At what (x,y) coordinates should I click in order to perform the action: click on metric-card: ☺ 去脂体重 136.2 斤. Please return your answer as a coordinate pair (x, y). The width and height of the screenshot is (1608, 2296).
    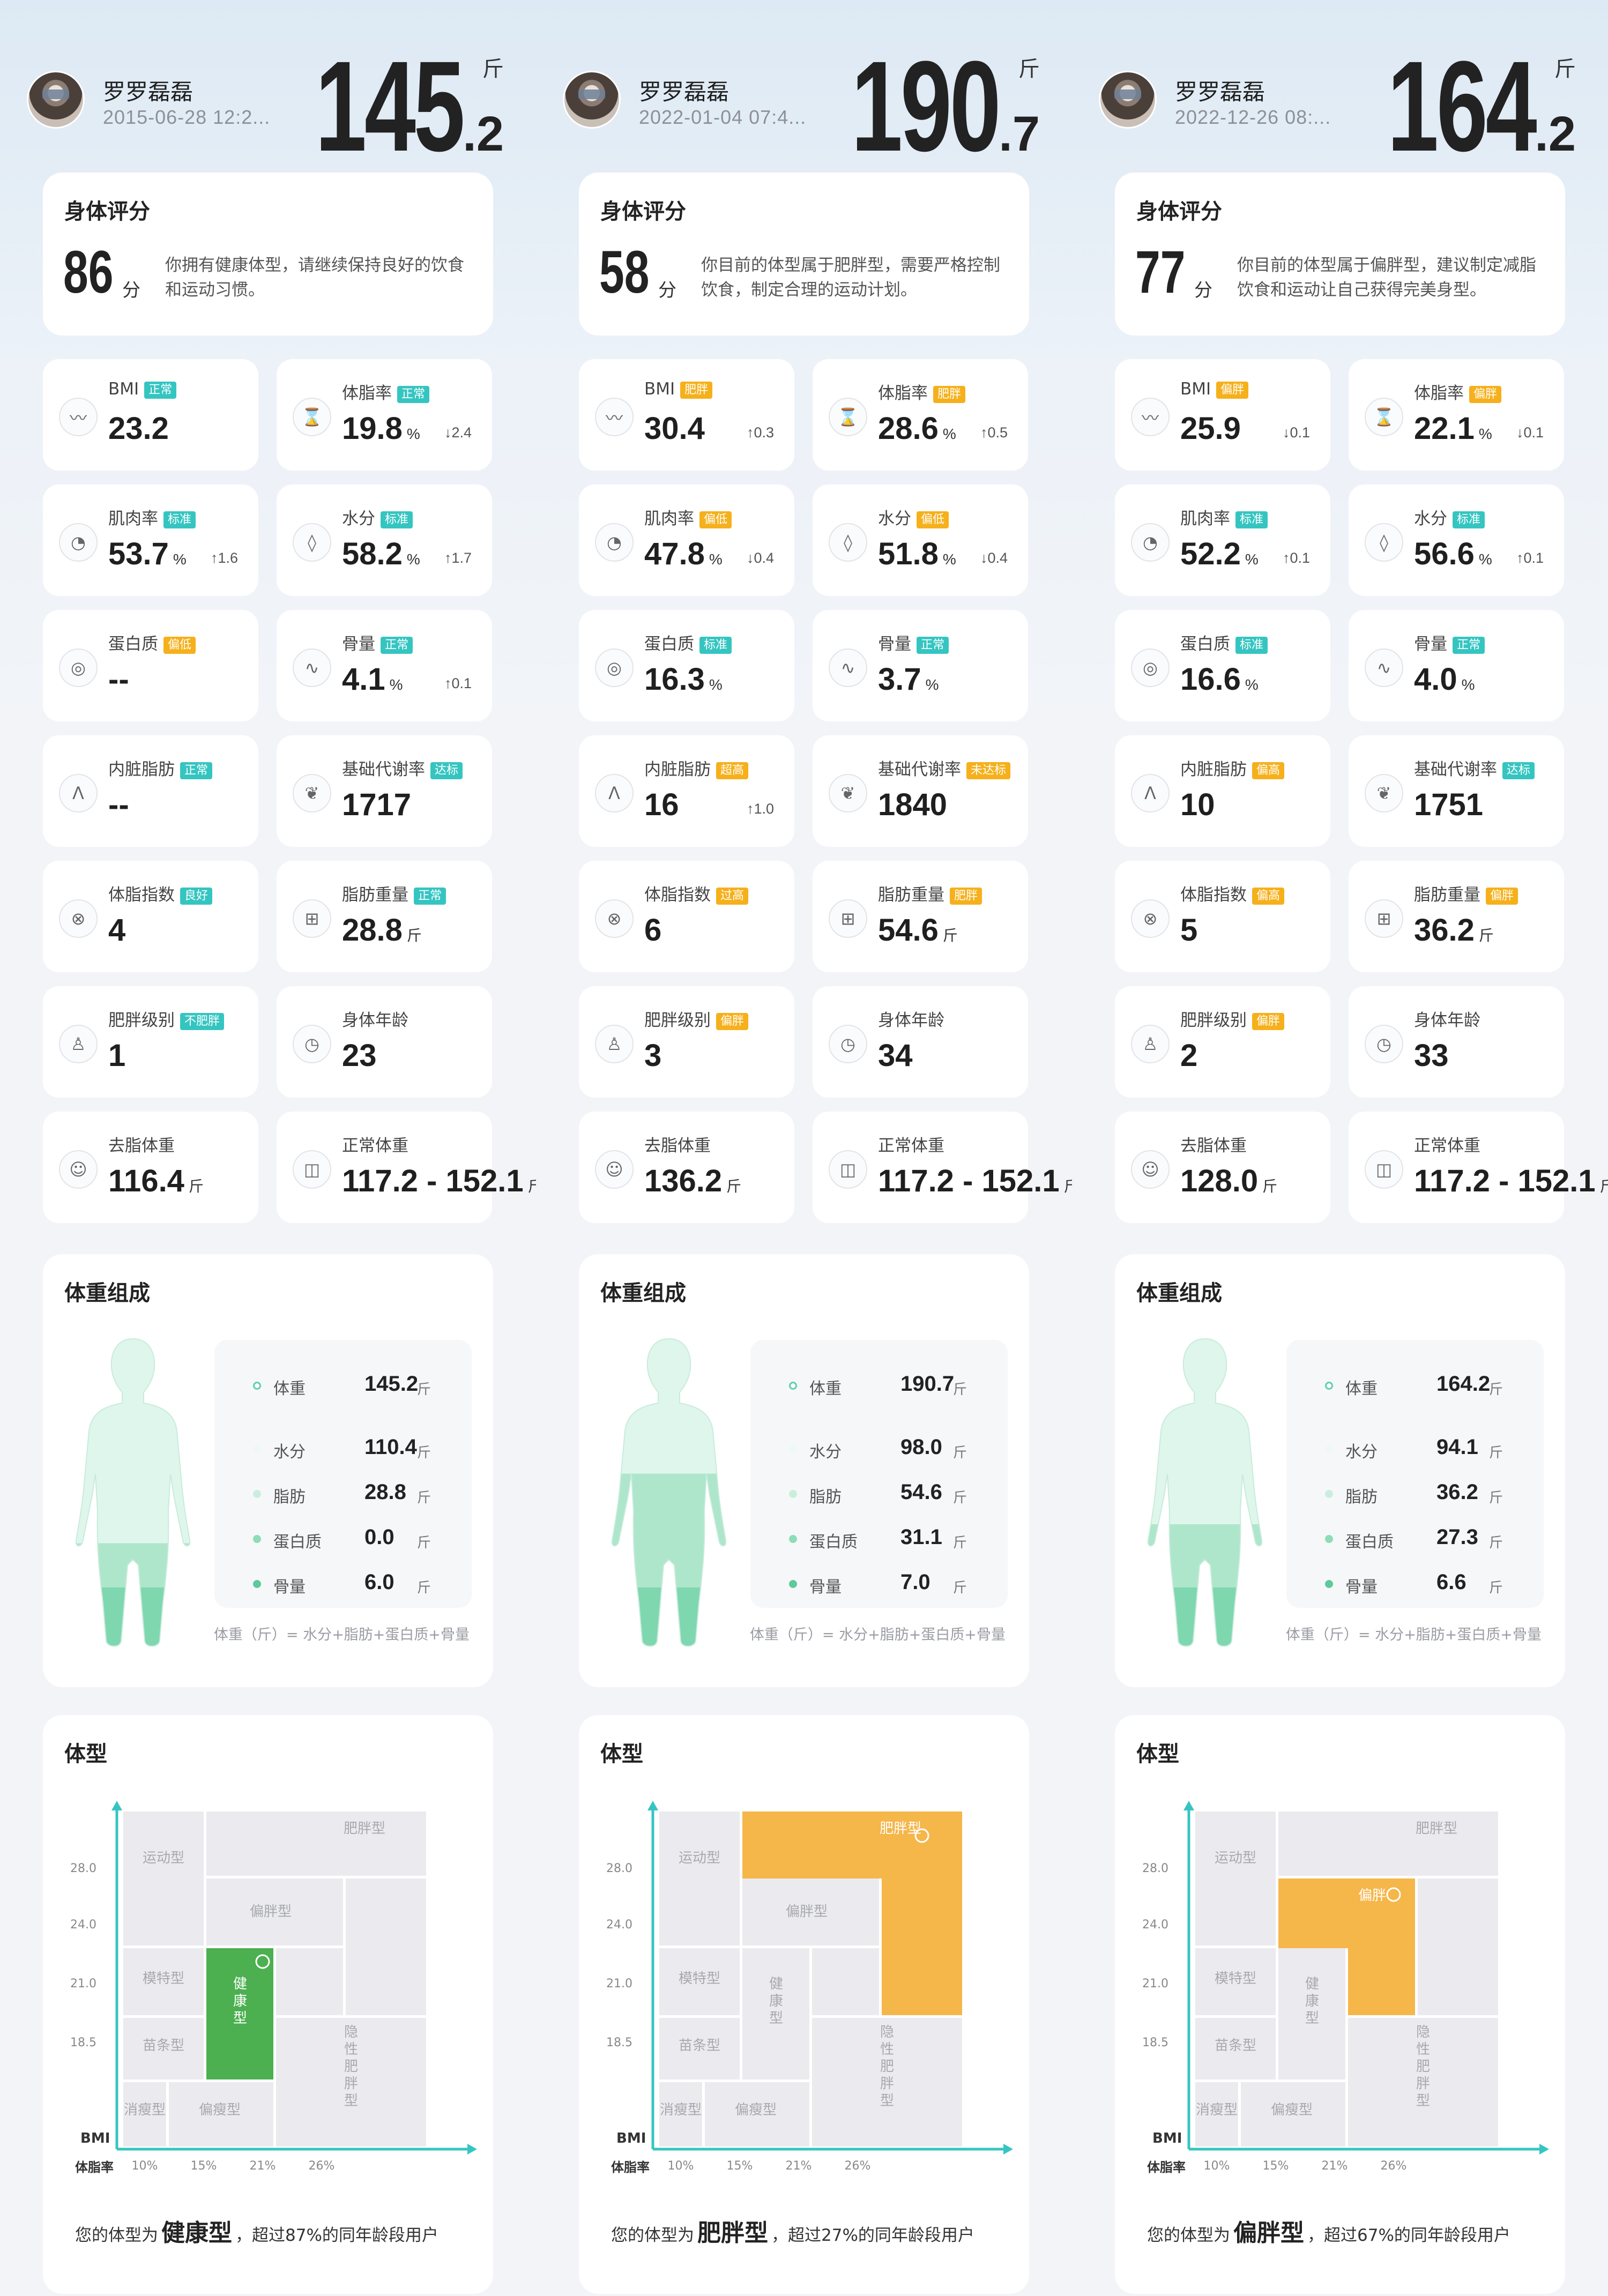
    Looking at the image, I should click on (687, 1168).